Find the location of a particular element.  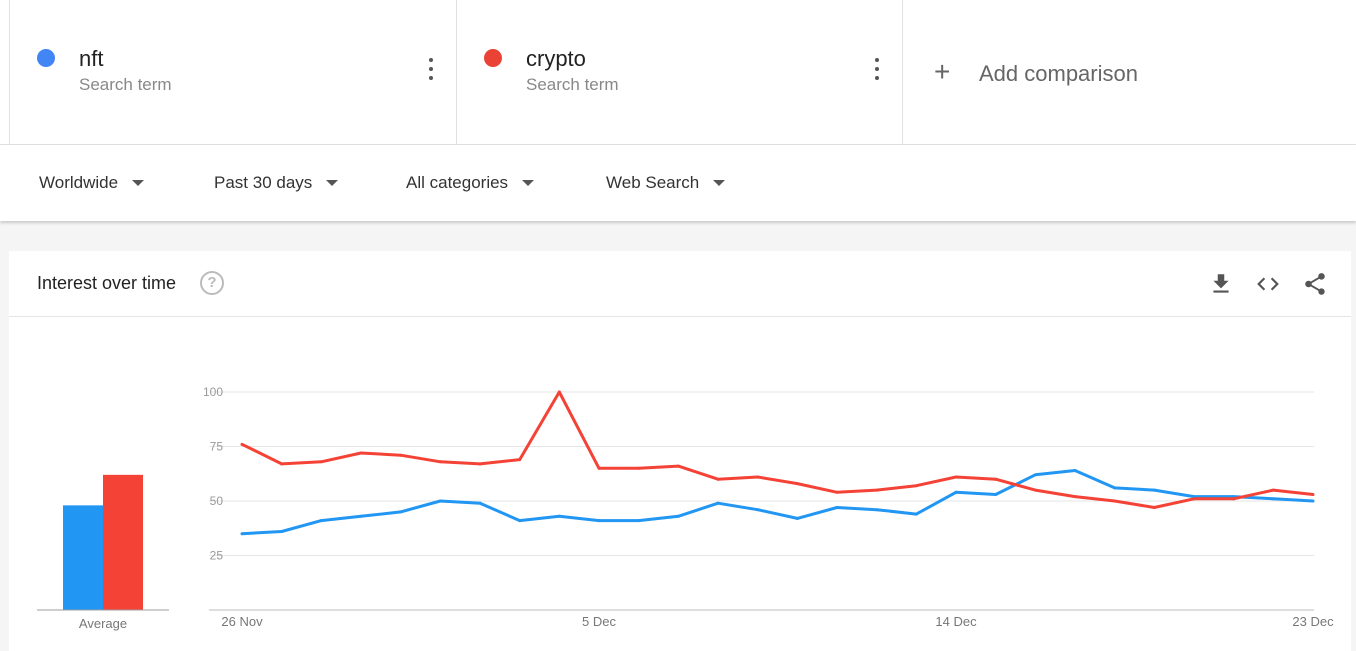

x-tick-label: 26 Nov is located at coordinates (242, 621).